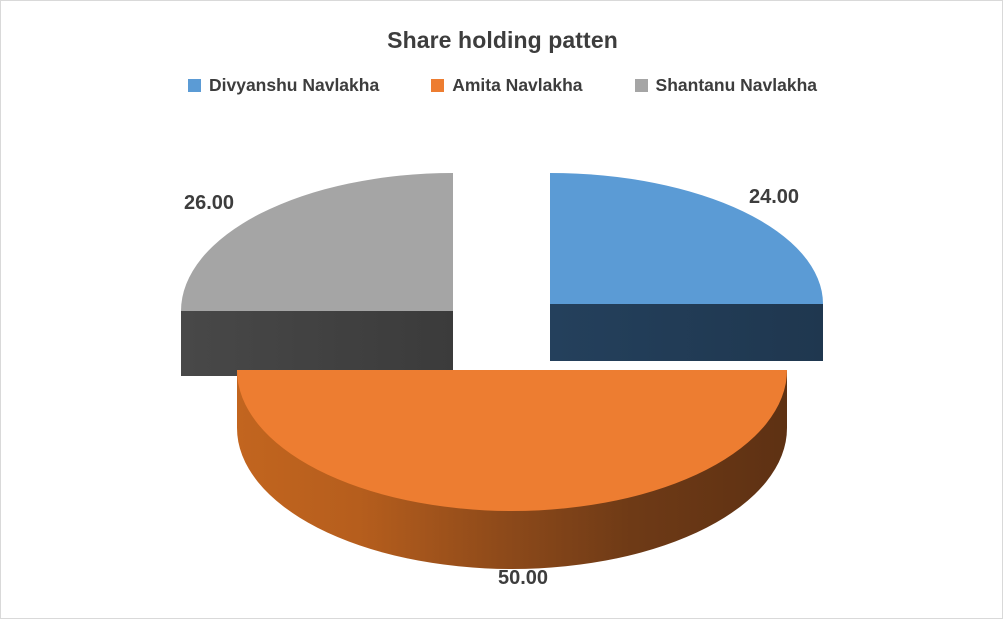 Image resolution: width=1003 pixels, height=619 pixels. I want to click on pie-slice-shantanu-top, so click(317, 242).